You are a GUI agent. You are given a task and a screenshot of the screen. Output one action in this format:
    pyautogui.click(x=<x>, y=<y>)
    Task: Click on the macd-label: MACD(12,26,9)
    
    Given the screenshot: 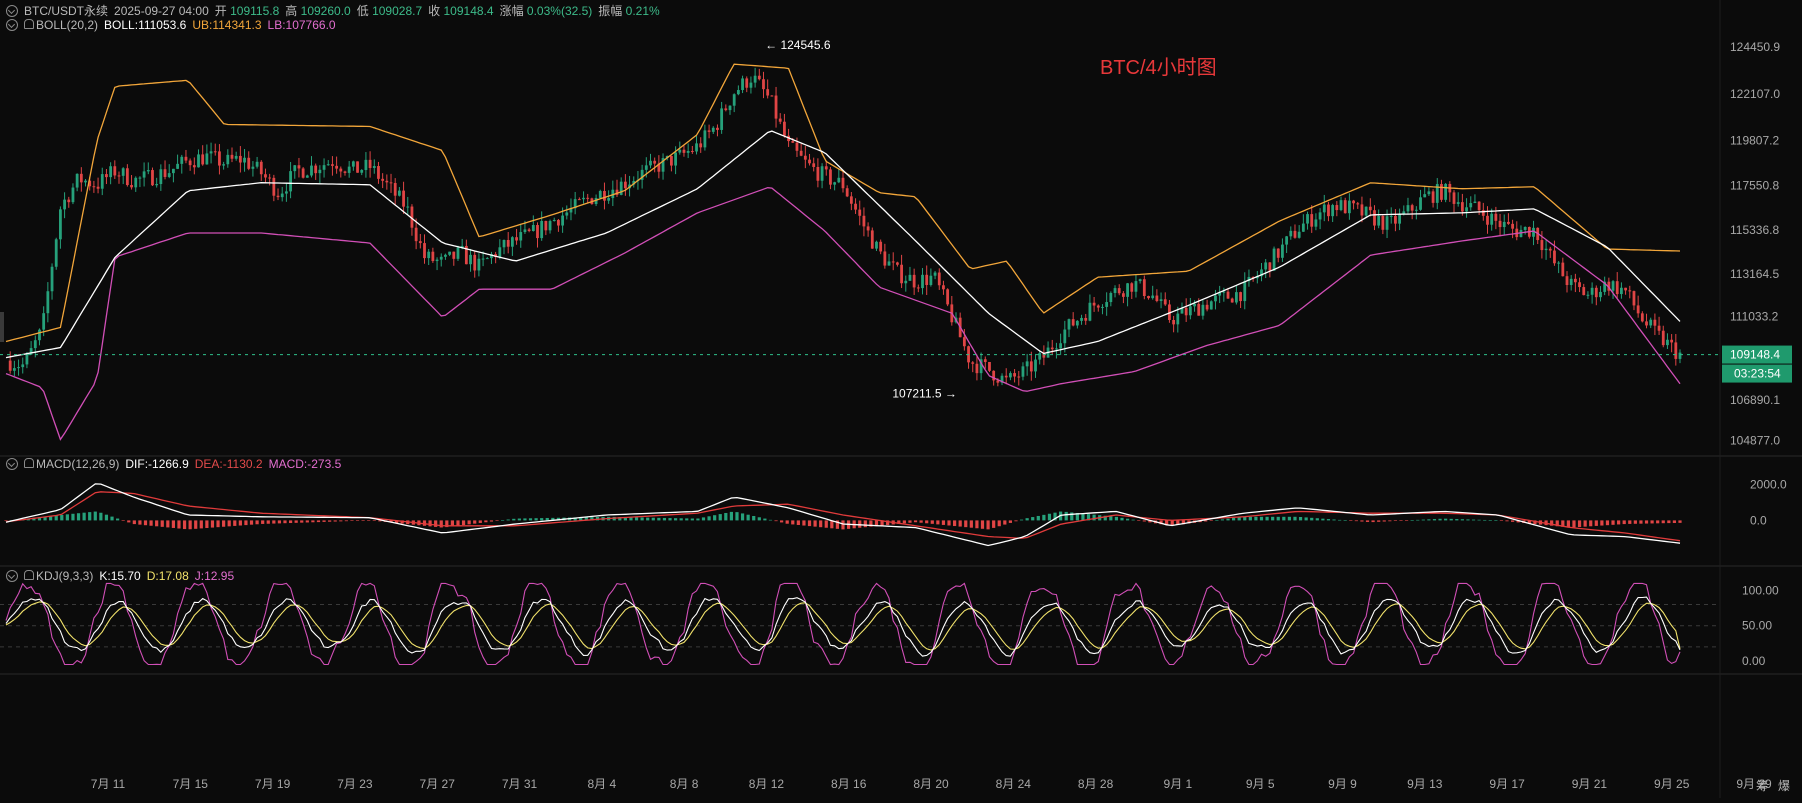 What is the action you would take?
    pyautogui.click(x=78, y=464)
    